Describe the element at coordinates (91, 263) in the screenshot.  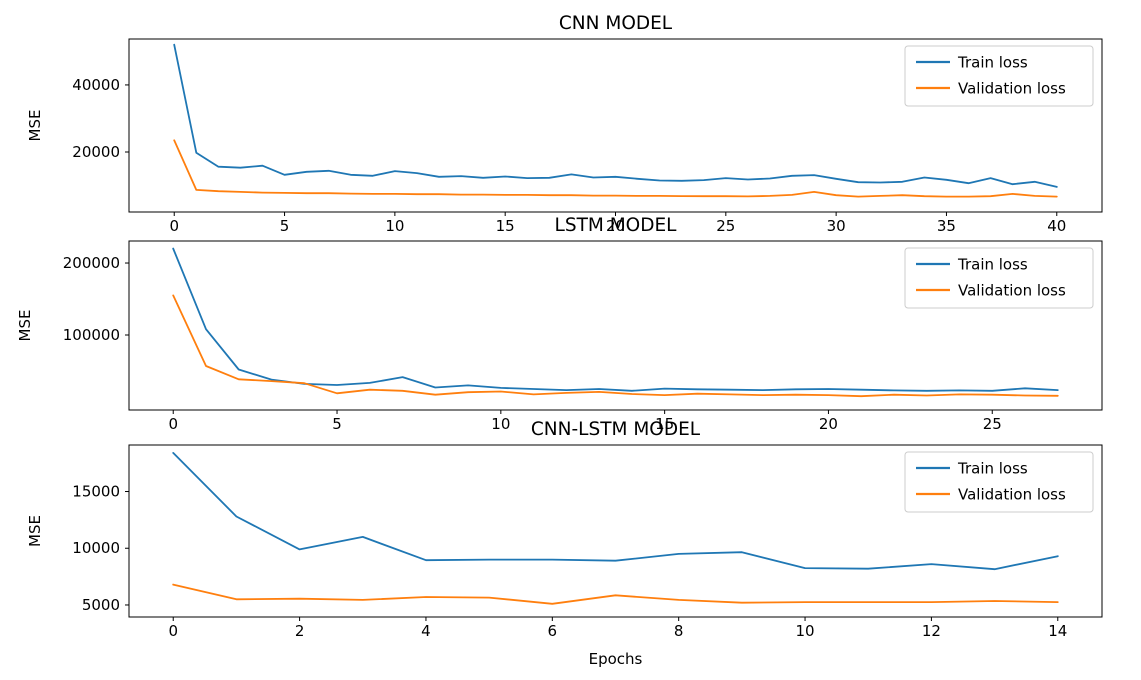
I see `y-tick-label: 200000` at that location.